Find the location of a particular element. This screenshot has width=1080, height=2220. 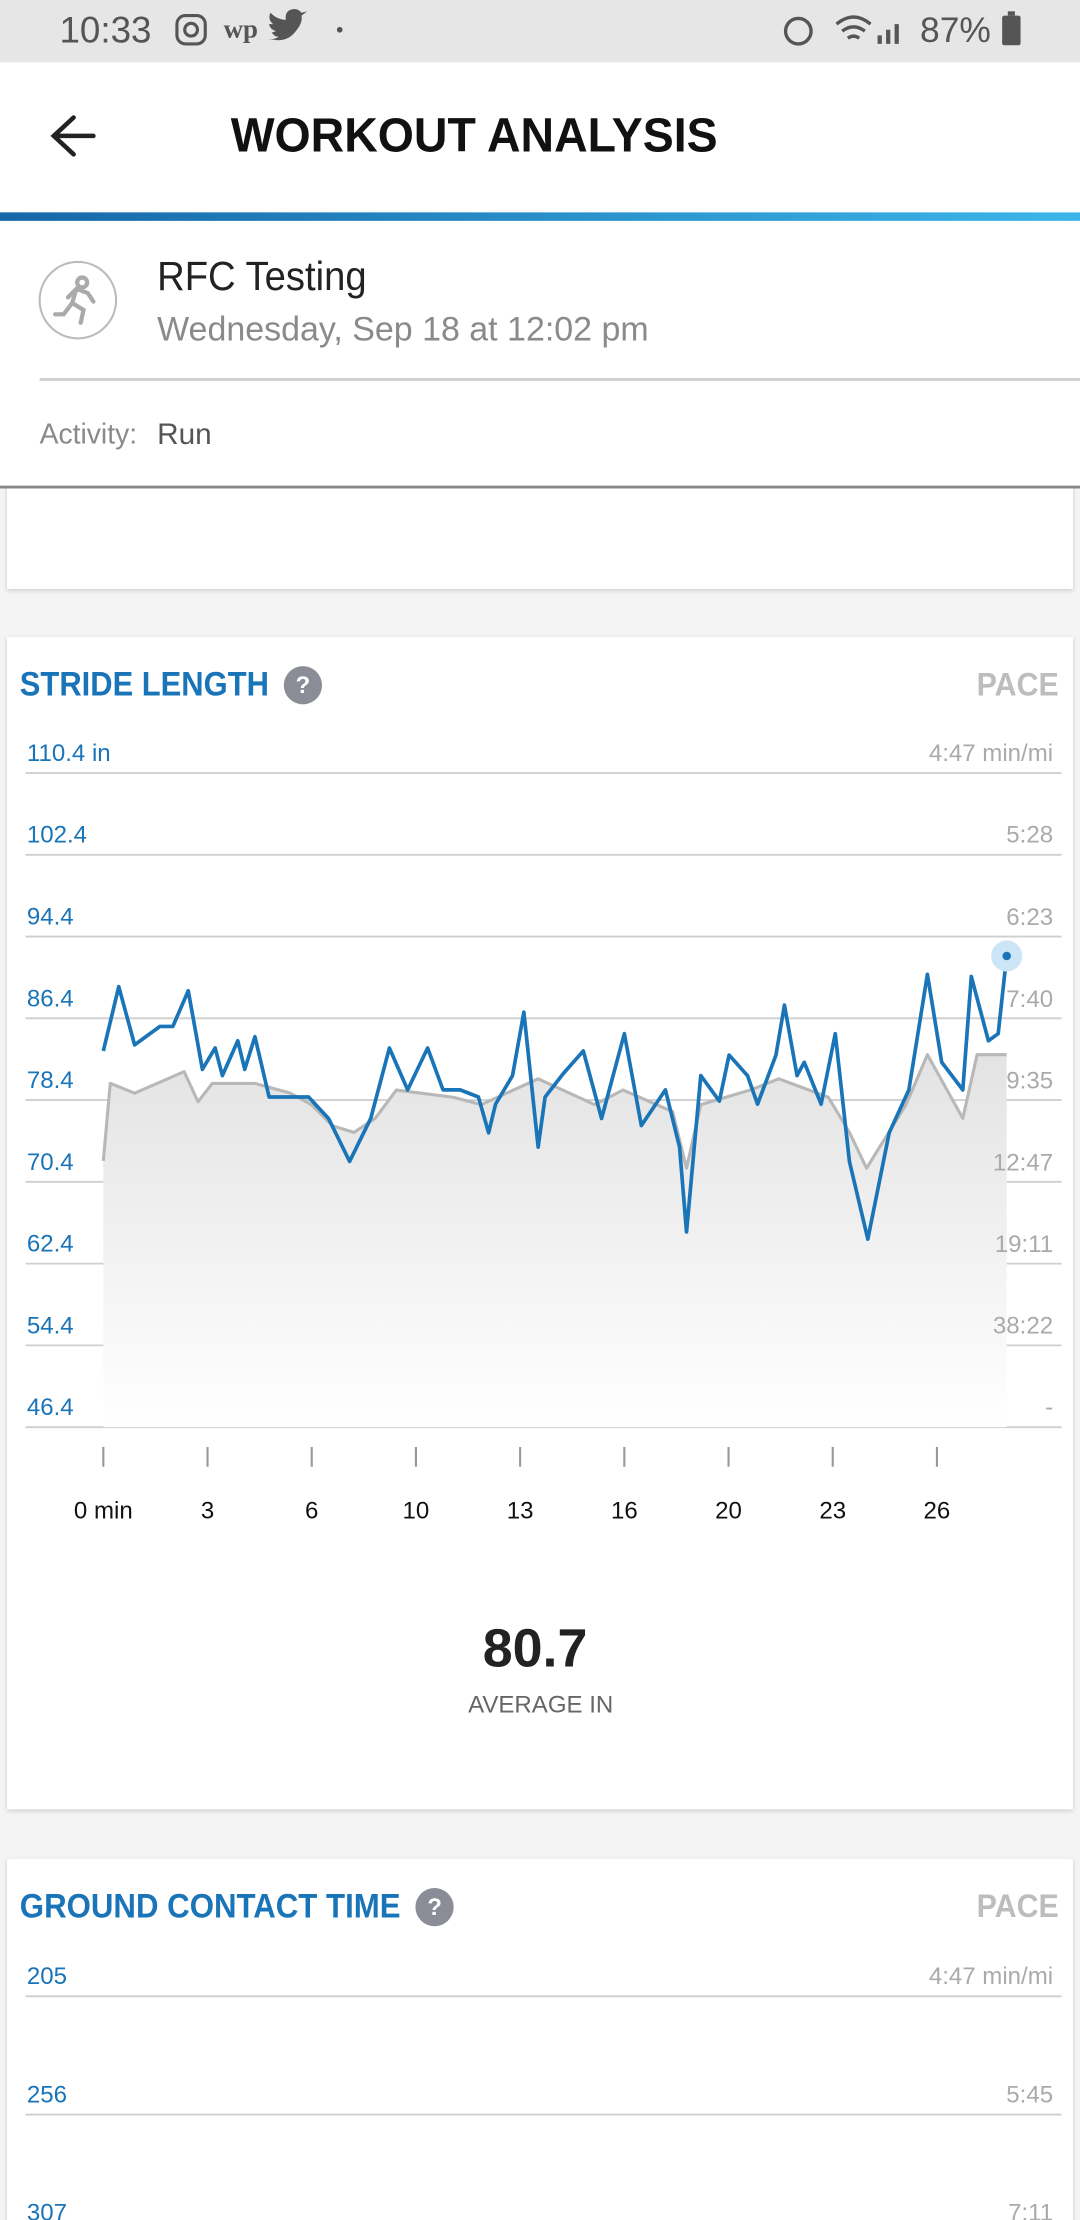

y-tick-label: 54.4 is located at coordinates (50, 1325).